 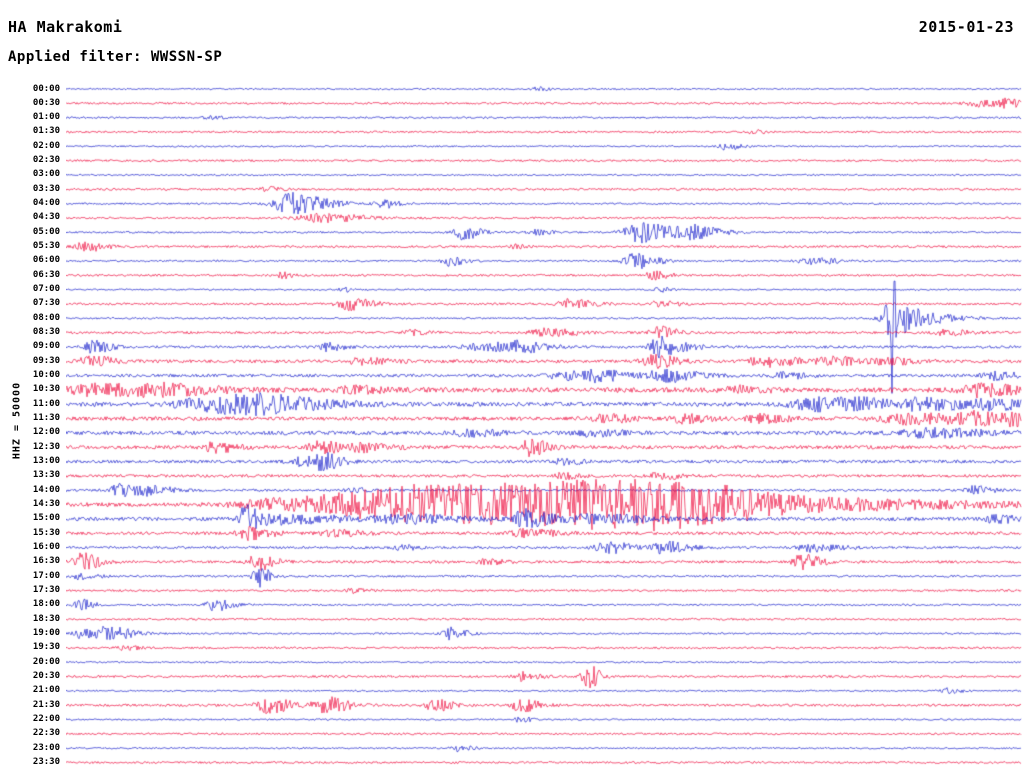 I want to click on time-label: 02:00, so click(x=46, y=145).